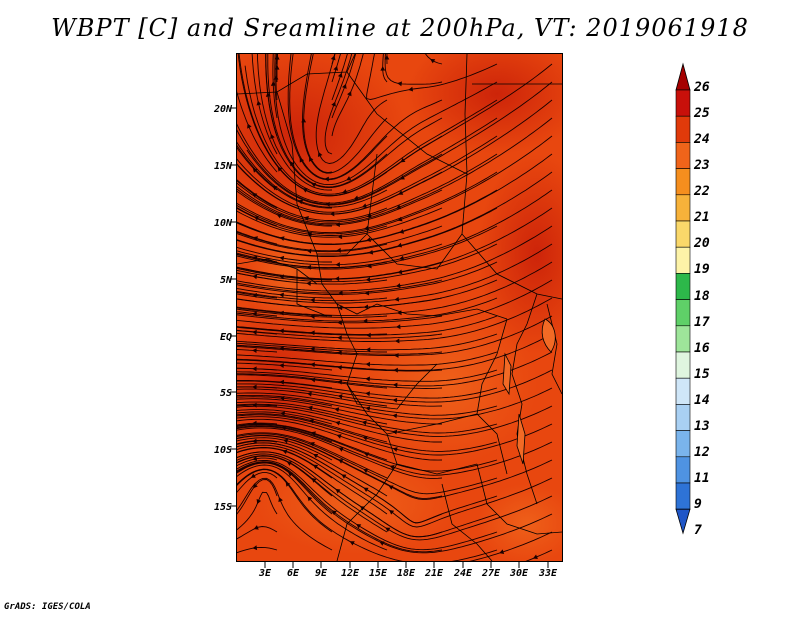 This screenshot has height=618, width=800. I want to click on cool-region, so click(519, 522).